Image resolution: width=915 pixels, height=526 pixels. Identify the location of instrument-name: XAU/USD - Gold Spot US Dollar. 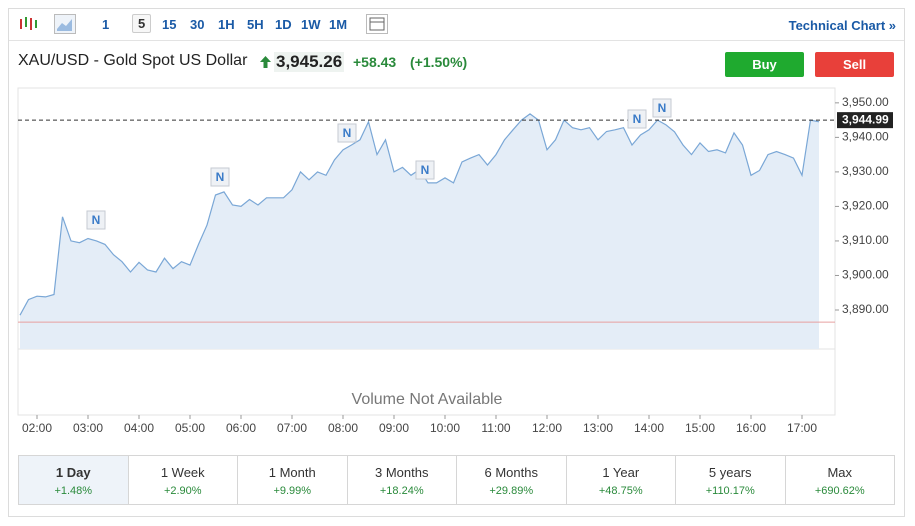
(133, 60).